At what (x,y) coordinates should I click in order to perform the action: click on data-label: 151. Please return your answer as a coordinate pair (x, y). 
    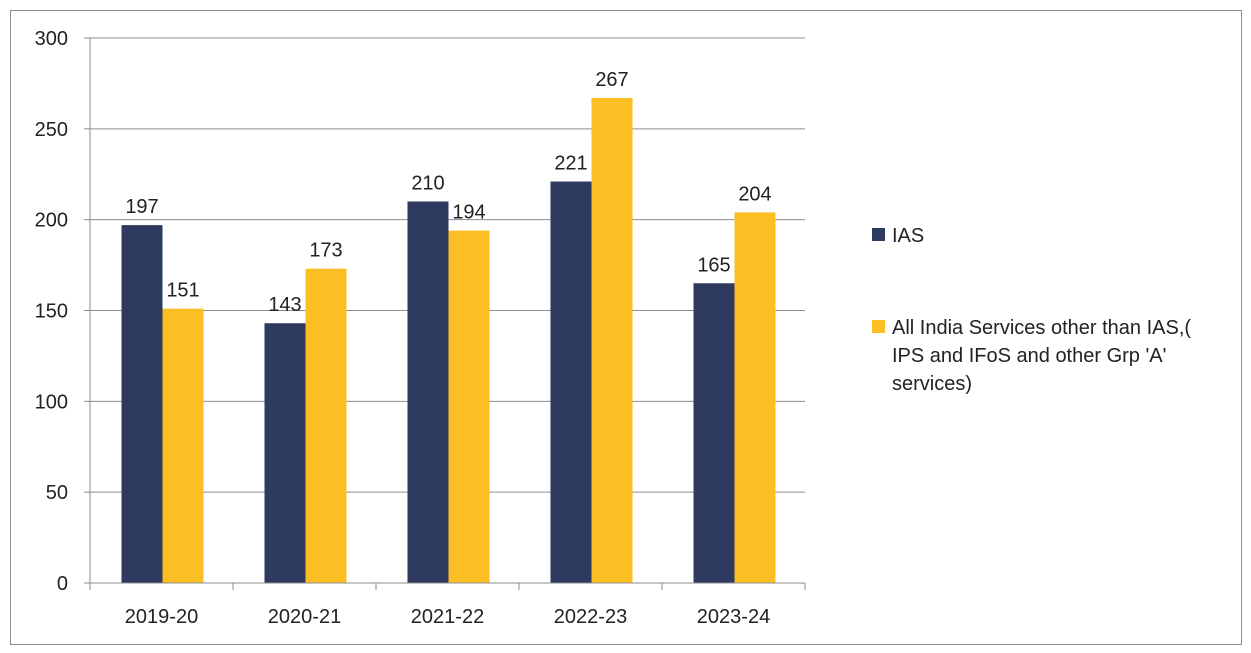
    Looking at the image, I should click on (182, 291).